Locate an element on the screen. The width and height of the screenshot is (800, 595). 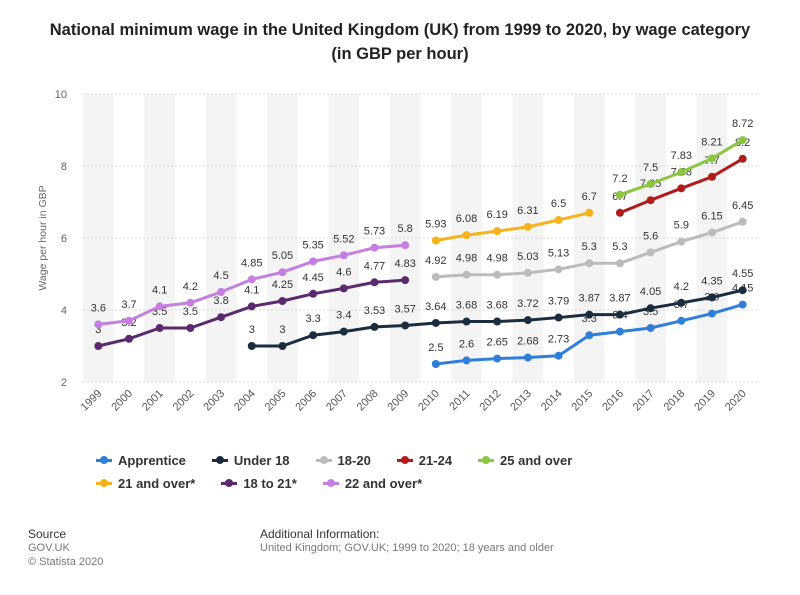
legend-item: 21 and over* is located at coordinates (145, 483).